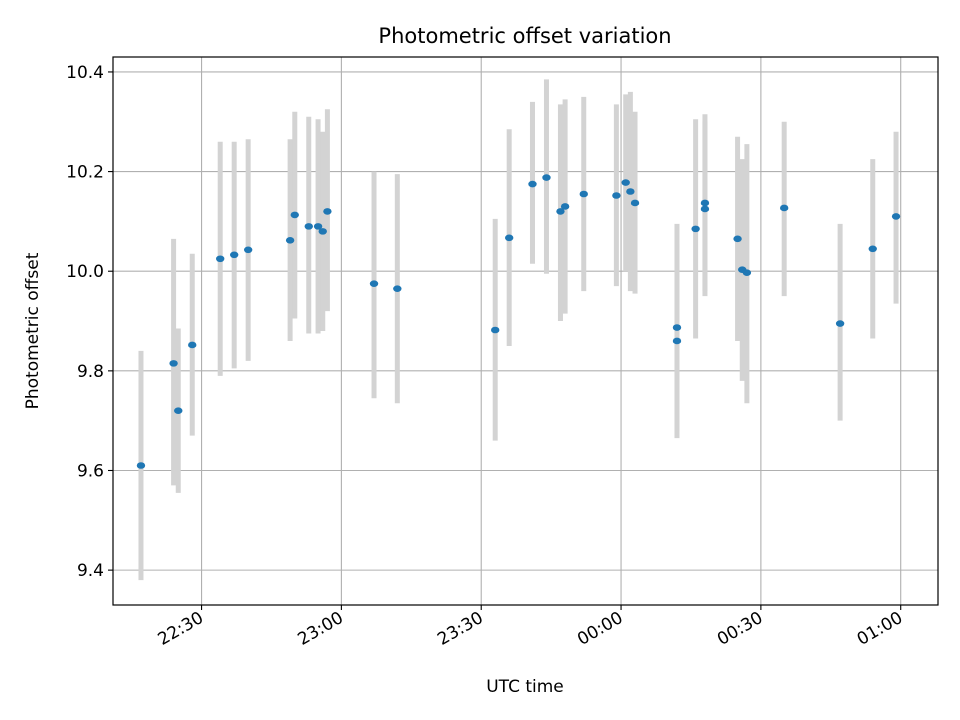 The height and width of the screenshot is (720, 960). What do you see at coordinates (525, 687) in the screenshot?
I see `x-axis-label: UTC time` at bounding box center [525, 687].